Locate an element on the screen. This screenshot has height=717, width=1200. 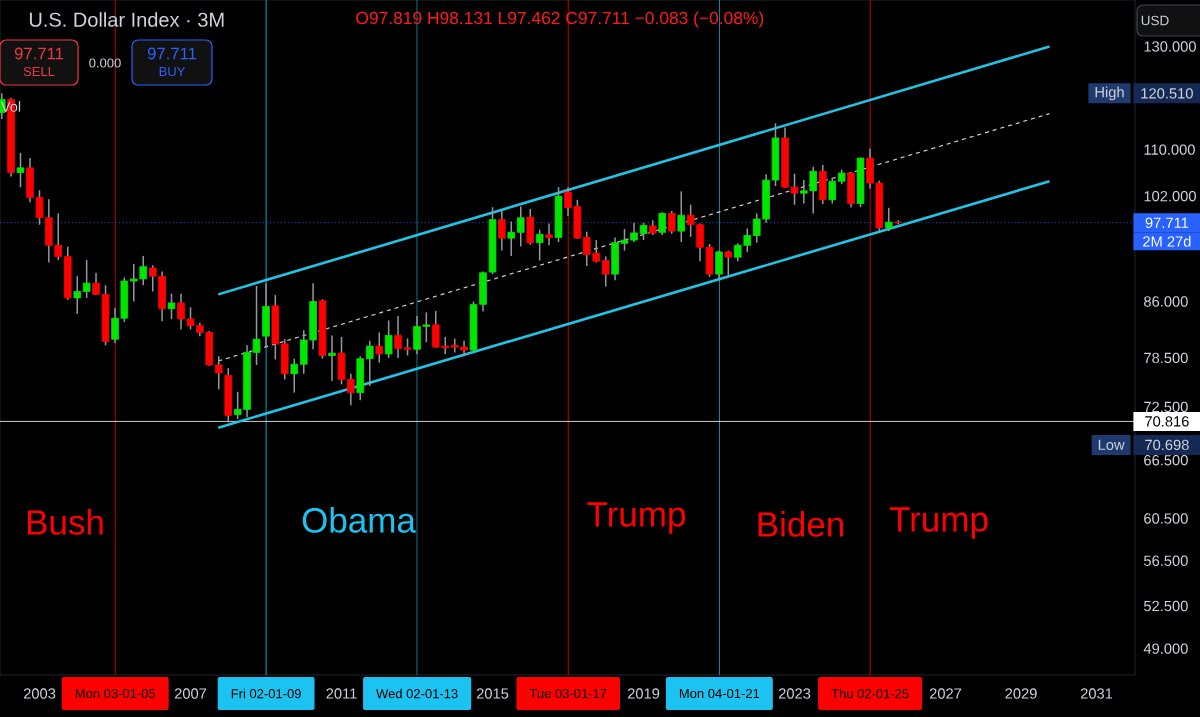
annotation: BUY is located at coordinates (172, 71).